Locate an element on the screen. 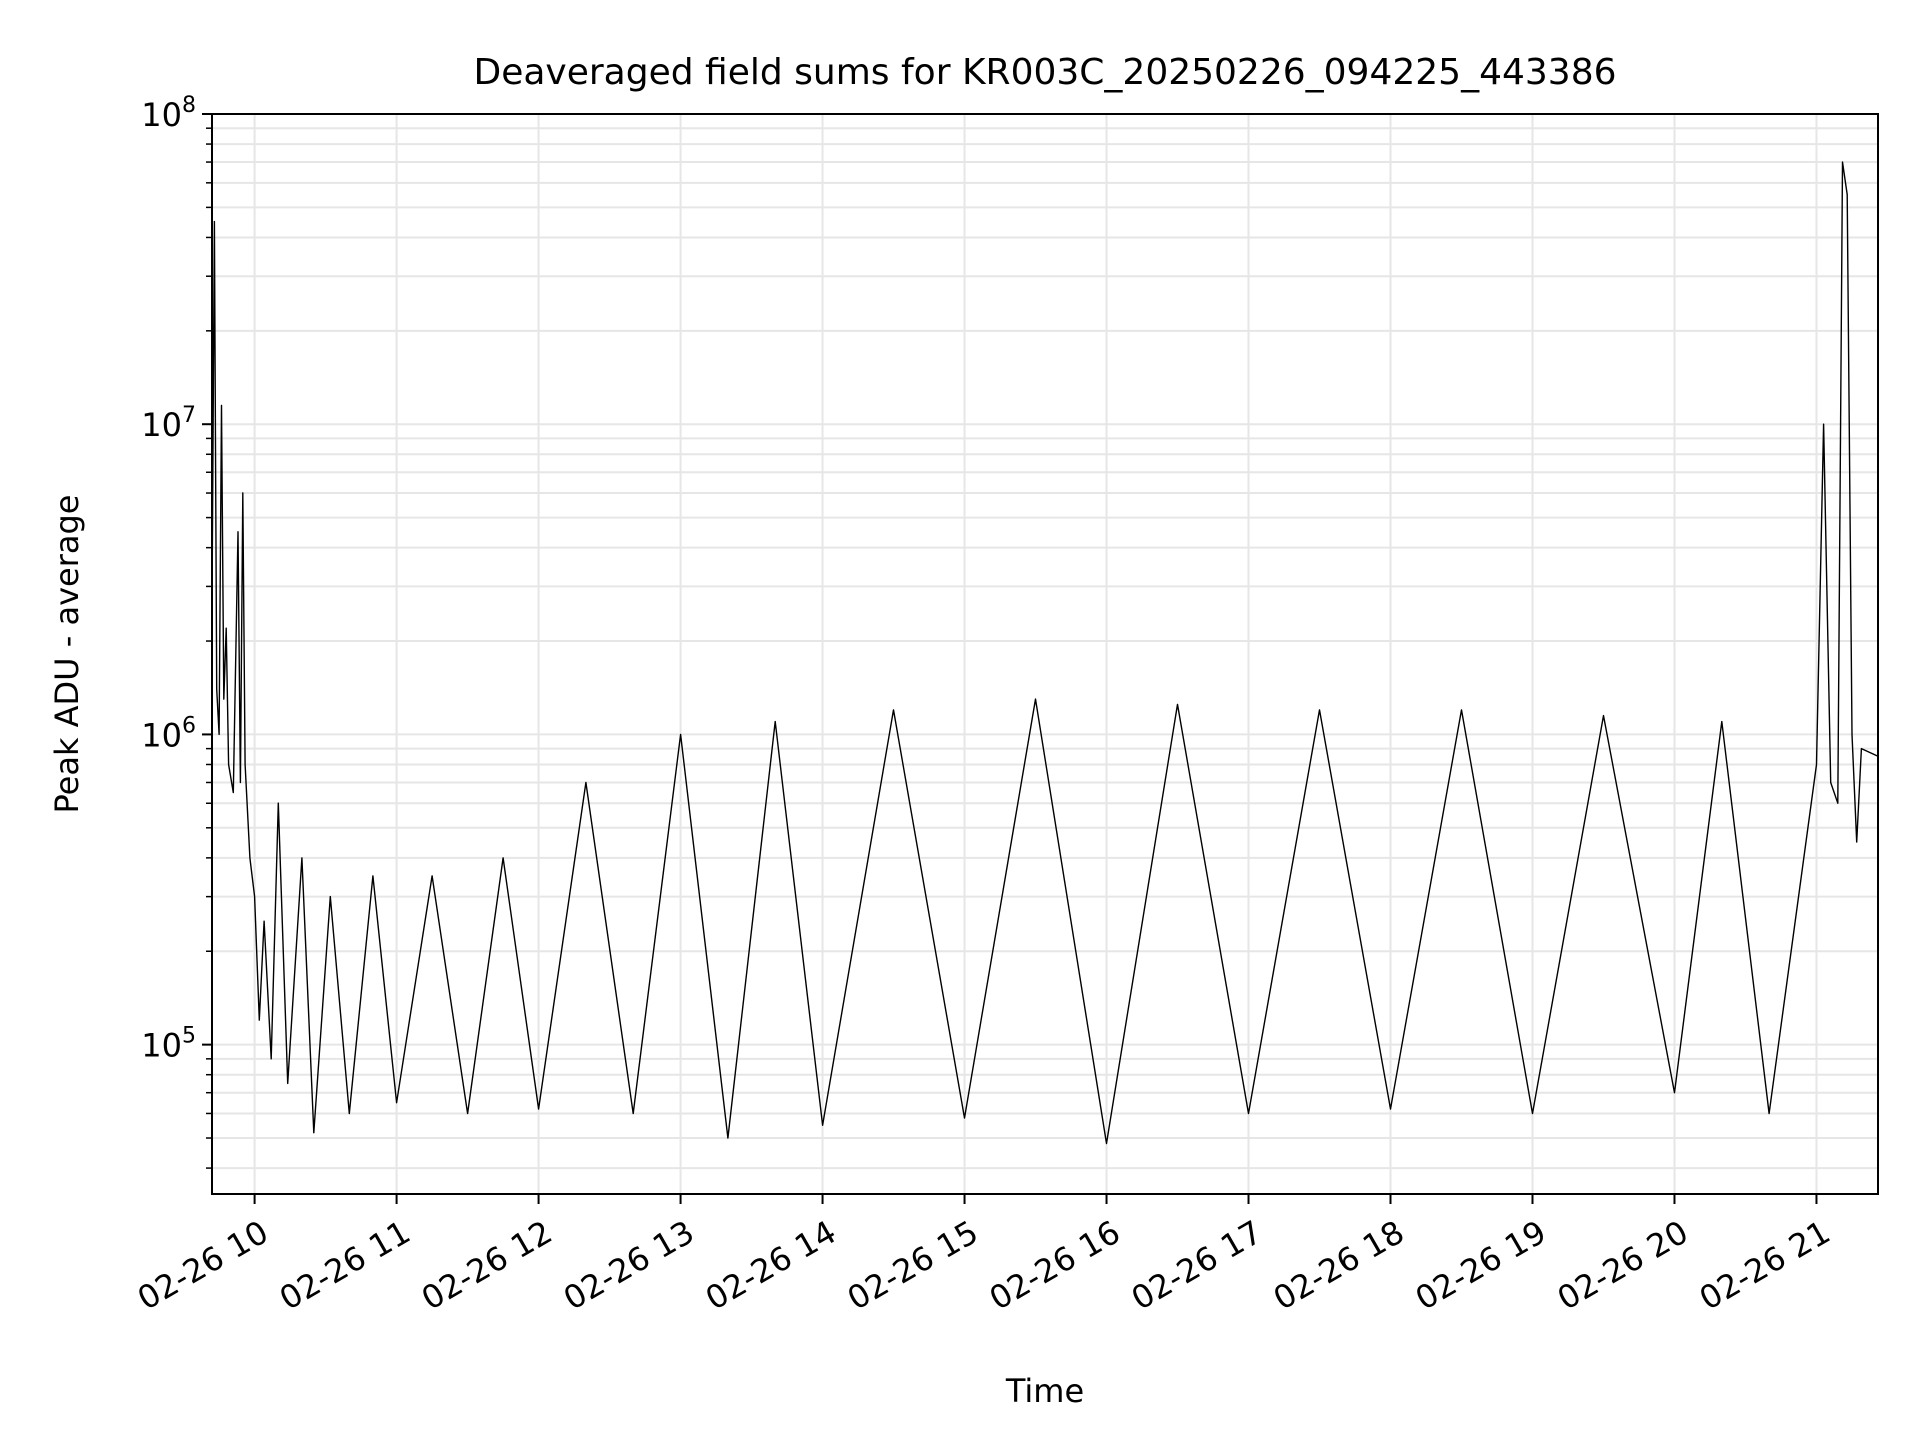  y-tick-label: 108 is located at coordinates (168, 113).